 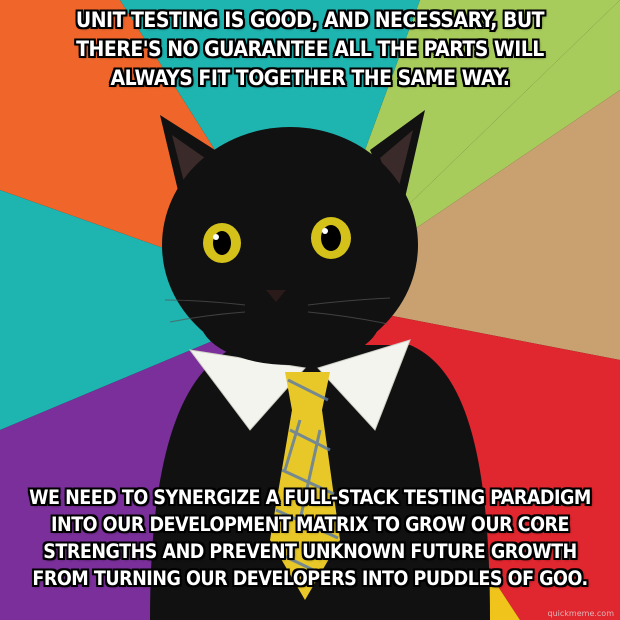 I want to click on shirt-collar-right, so click(x=364, y=385).